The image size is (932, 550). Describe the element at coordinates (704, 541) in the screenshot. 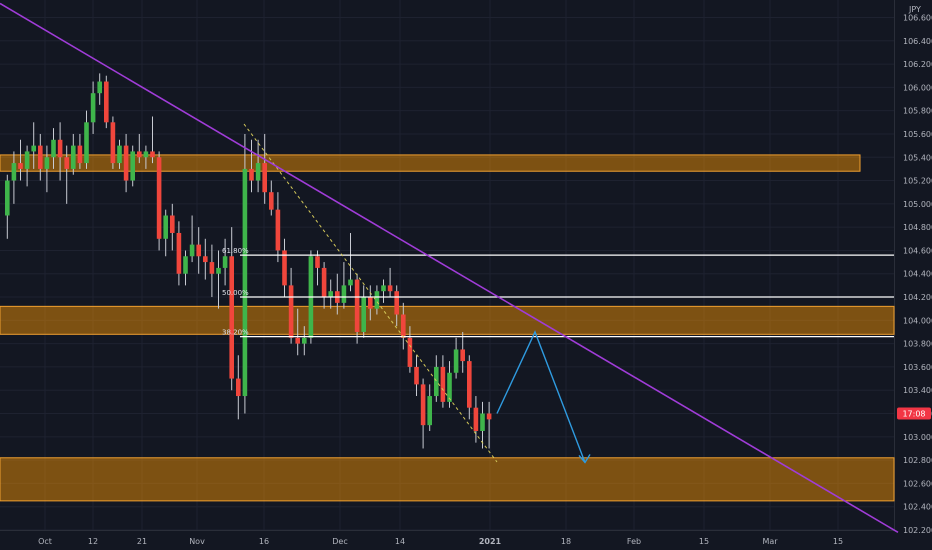

I see `time-tick-label: 15` at that location.